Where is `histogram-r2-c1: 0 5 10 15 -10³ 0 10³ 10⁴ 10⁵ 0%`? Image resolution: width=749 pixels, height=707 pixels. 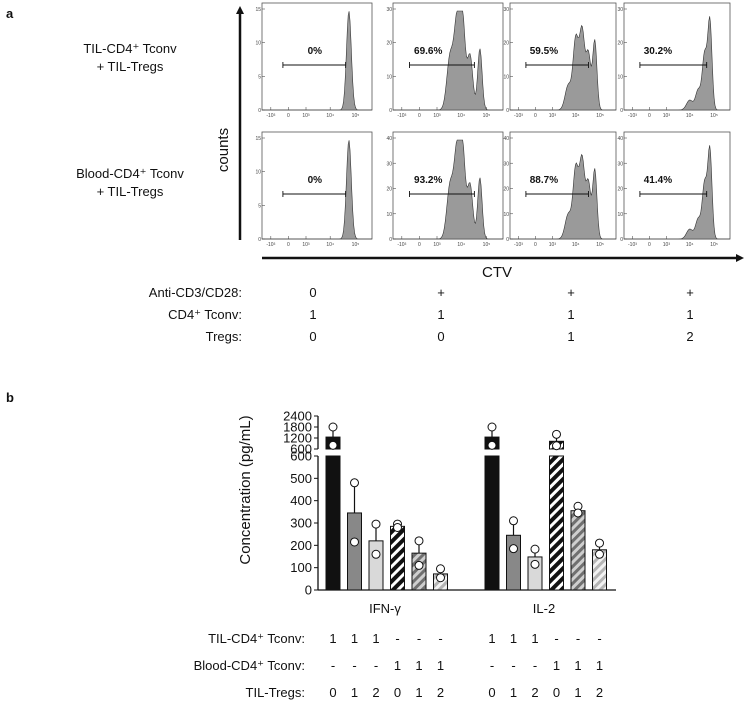
histogram-r2-c1: 0 5 10 15 -10³ 0 10³ 10⁴ 10⁵ 0% is located at coordinates (314, 189).